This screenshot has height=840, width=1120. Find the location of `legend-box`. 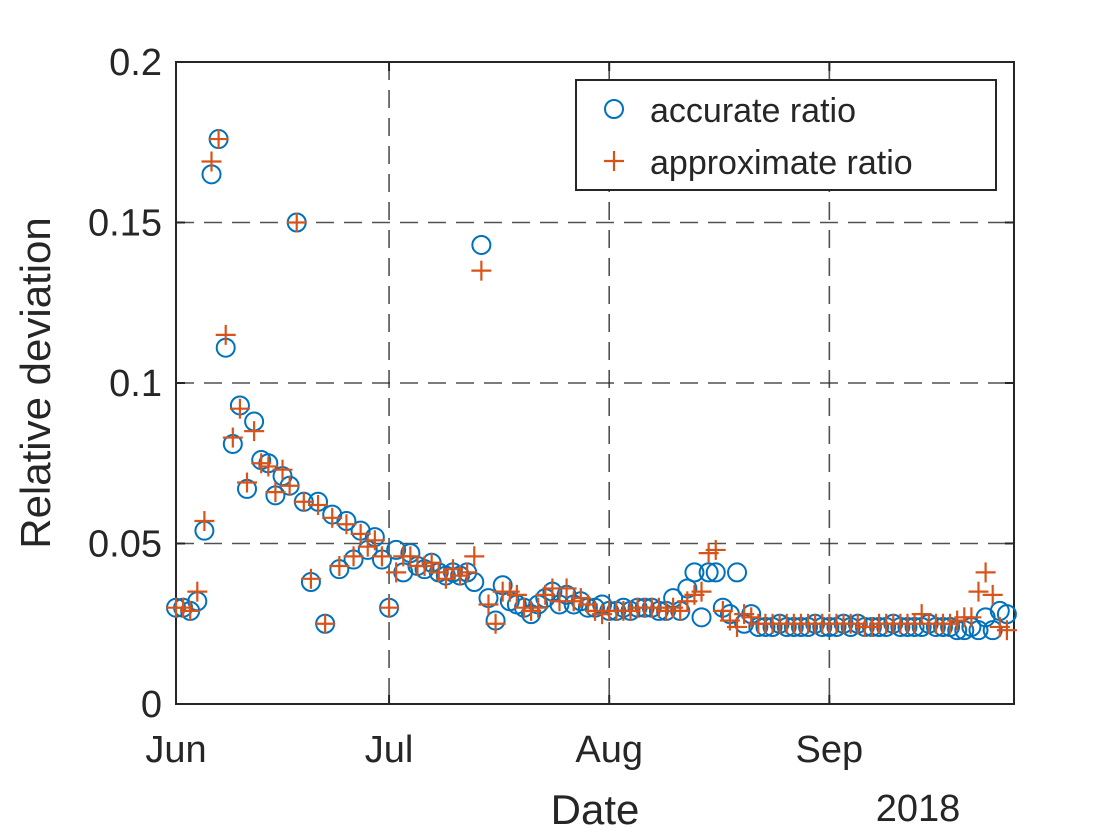

legend-box is located at coordinates (786, 135).